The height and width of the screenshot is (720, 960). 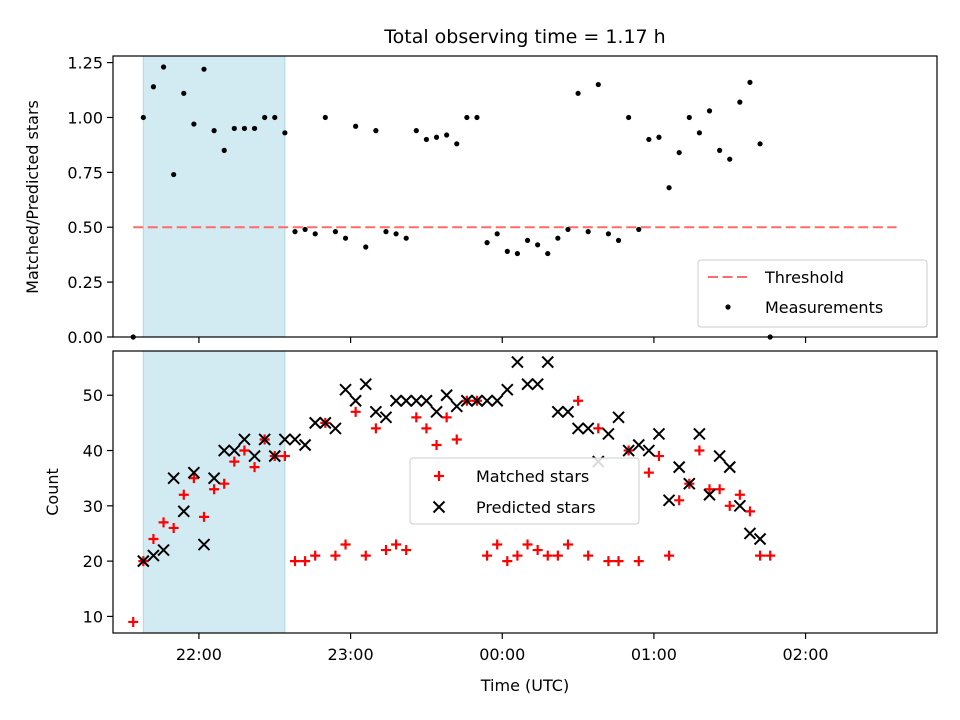 What do you see at coordinates (654, 654) in the screenshot?
I see `x-tick-label: 01:00` at bounding box center [654, 654].